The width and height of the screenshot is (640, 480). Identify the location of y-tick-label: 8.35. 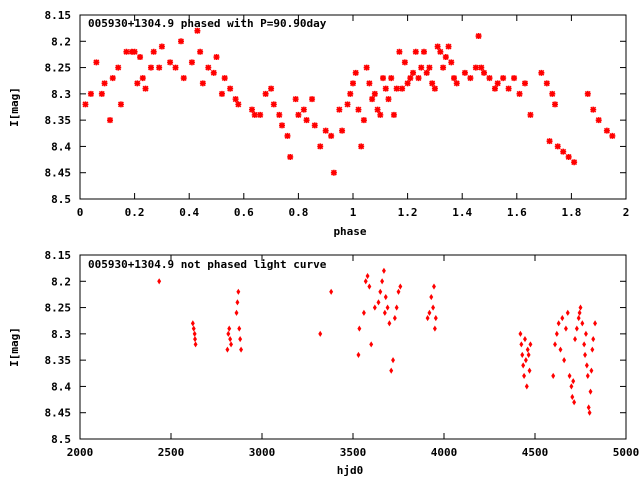
(58, 120).